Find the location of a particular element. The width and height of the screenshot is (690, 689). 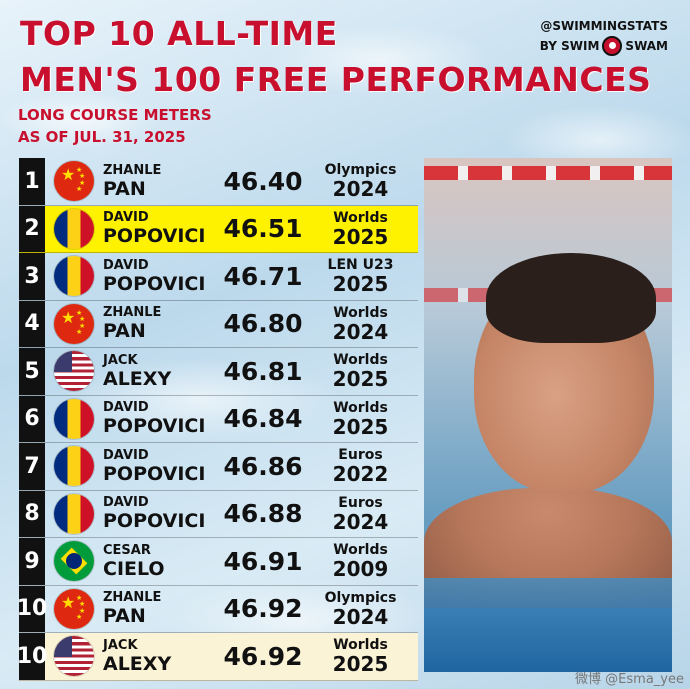

meet-info: Euros 2024 is located at coordinates (360, 514).